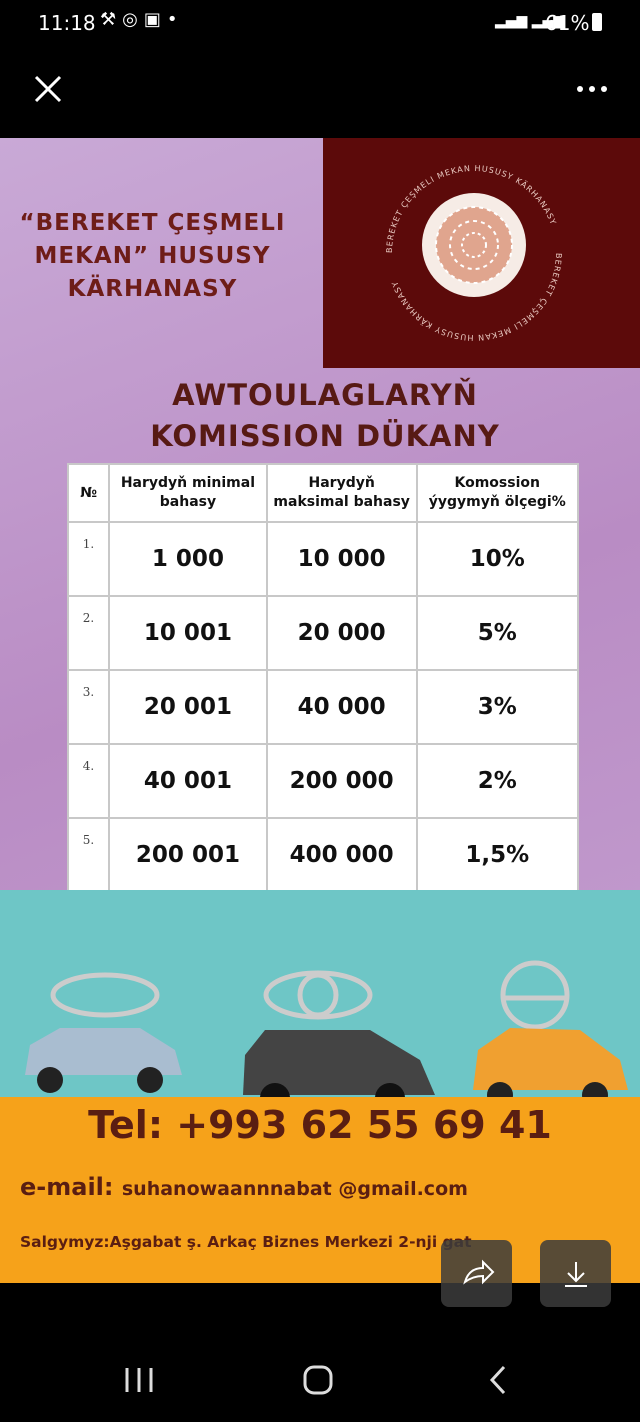 This screenshot has width=640, height=1422. Describe the element at coordinates (325, 395) in the screenshot. I see `heading: AWTOULAGLARYŇ` at that location.